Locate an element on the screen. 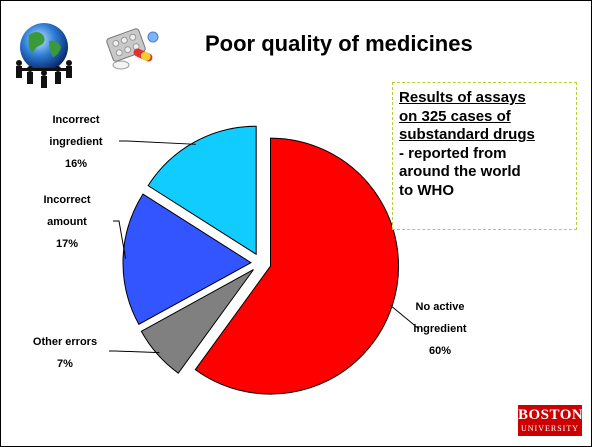 This screenshot has width=592, height=447. label-incorrect-amount: Incorrect amount 17% is located at coordinates (67, 222).